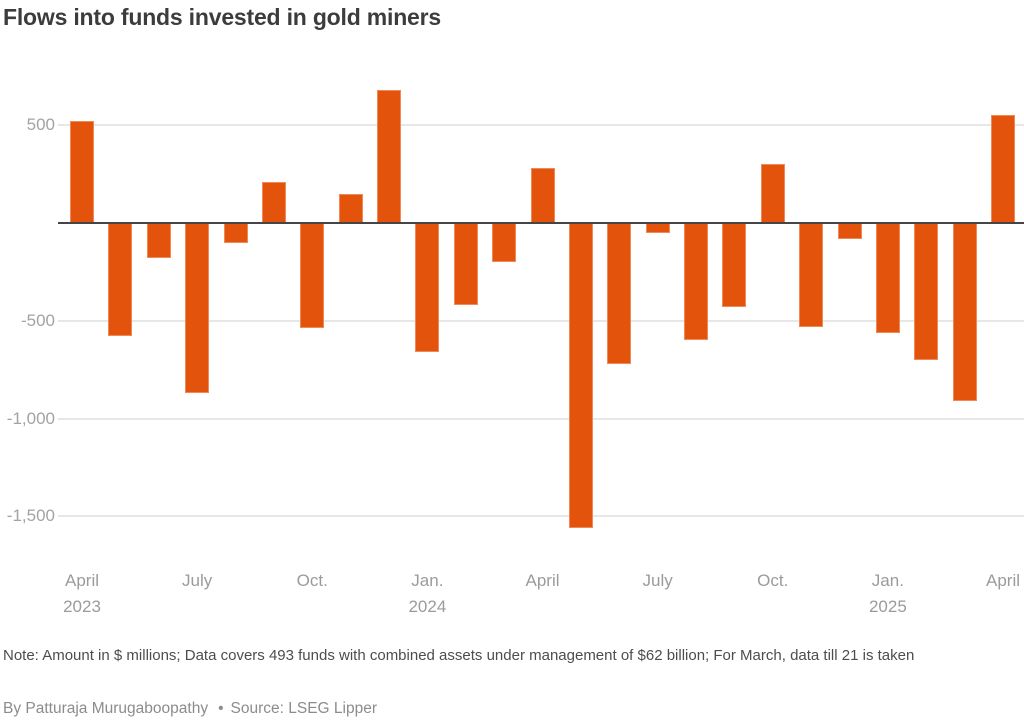 The image size is (1024, 720). What do you see at coordinates (619, 293) in the screenshot?
I see `bar-jun-2024` at bounding box center [619, 293].